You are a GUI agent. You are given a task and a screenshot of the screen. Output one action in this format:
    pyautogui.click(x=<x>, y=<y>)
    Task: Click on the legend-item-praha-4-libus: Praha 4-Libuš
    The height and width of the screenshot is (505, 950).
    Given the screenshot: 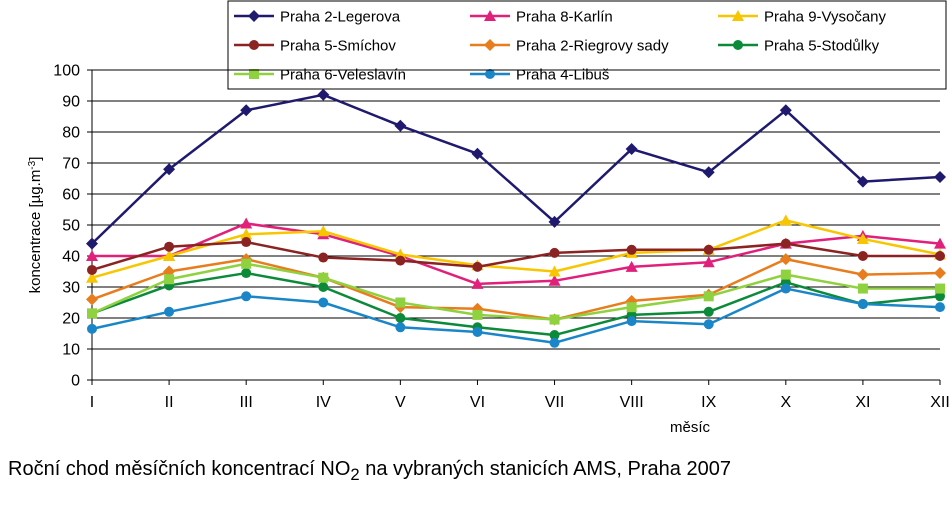 What is the action you would take?
    pyautogui.click(x=539, y=75)
    